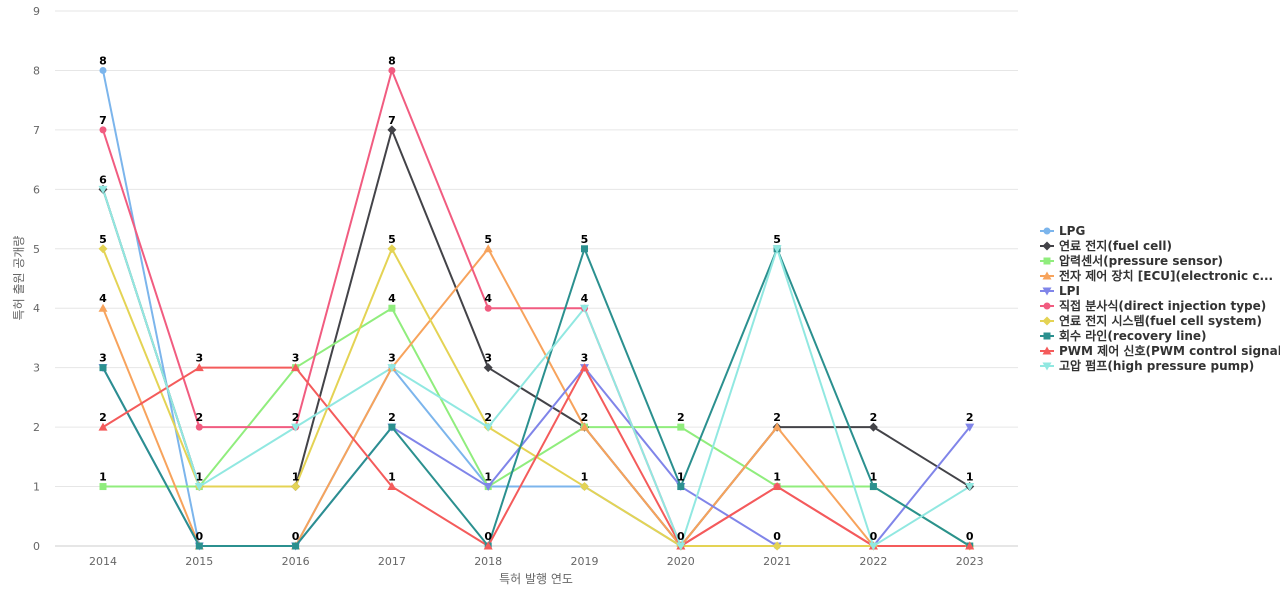 This screenshot has height=600, width=1280. Describe the element at coordinates (36, 130) in the screenshot. I see `y-tick-label: 7` at that location.